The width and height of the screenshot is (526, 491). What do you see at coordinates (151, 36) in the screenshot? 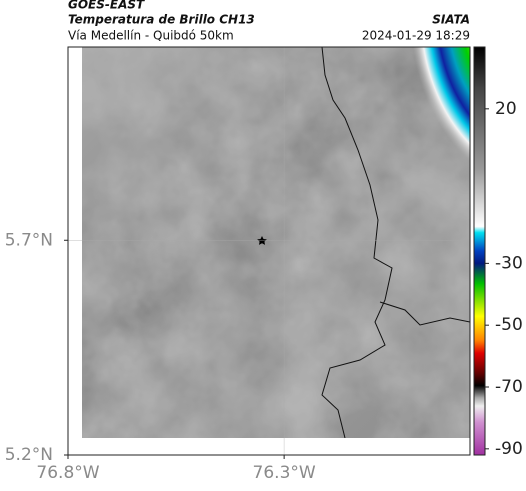
I see `region: Vía Medellín - Quibdó 50km` at bounding box center [151, 36].